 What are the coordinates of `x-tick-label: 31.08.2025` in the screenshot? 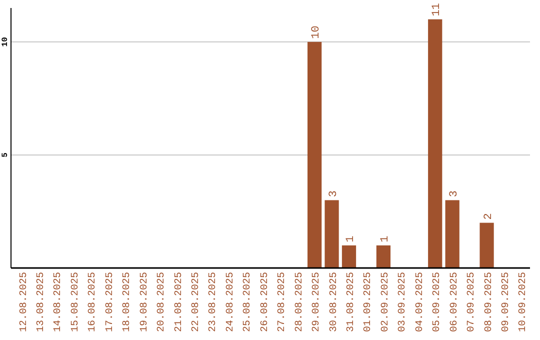 It's located at (351, 302).